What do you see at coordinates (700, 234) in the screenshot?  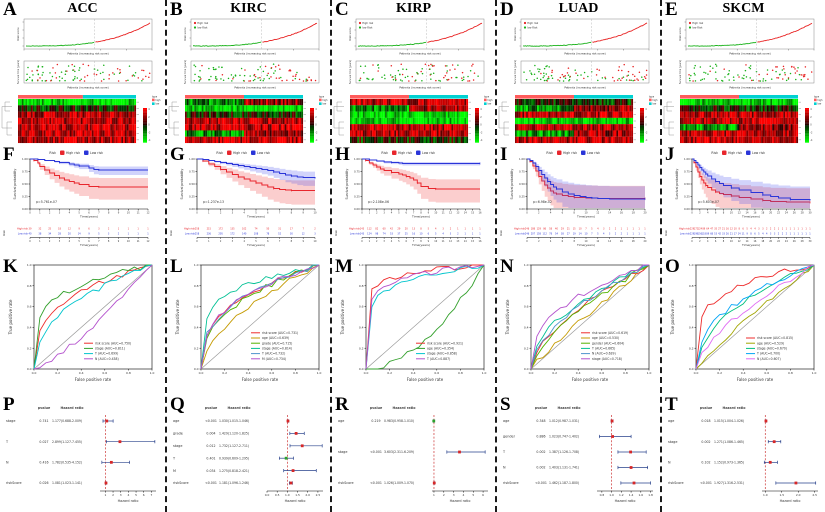 I see `svg-text: 156` at bounding box center [700, 234].